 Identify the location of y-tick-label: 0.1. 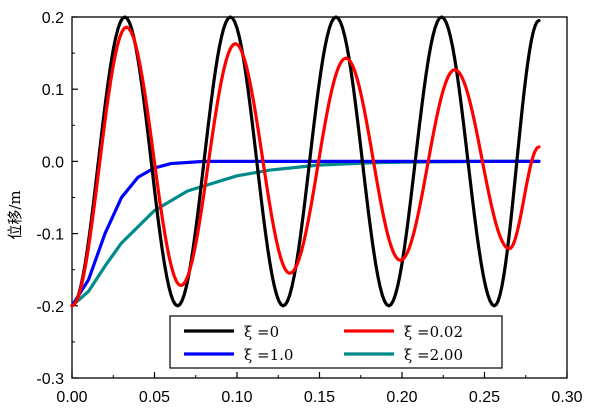
(53, 90).